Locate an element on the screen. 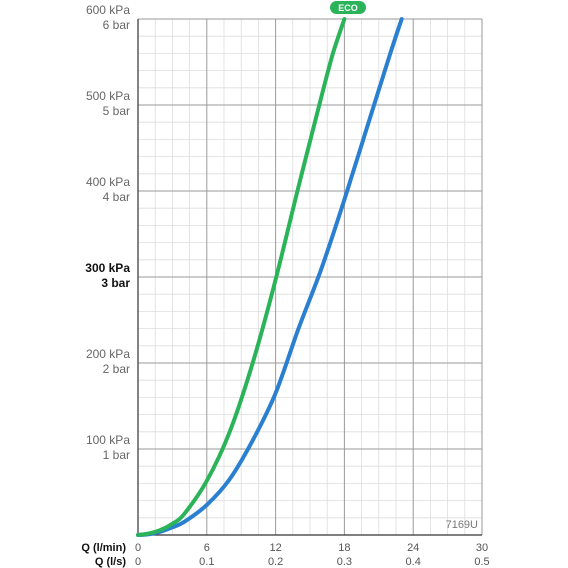  x-axis-title-ls: Q (l/s) is located at coordinates (111, 562).